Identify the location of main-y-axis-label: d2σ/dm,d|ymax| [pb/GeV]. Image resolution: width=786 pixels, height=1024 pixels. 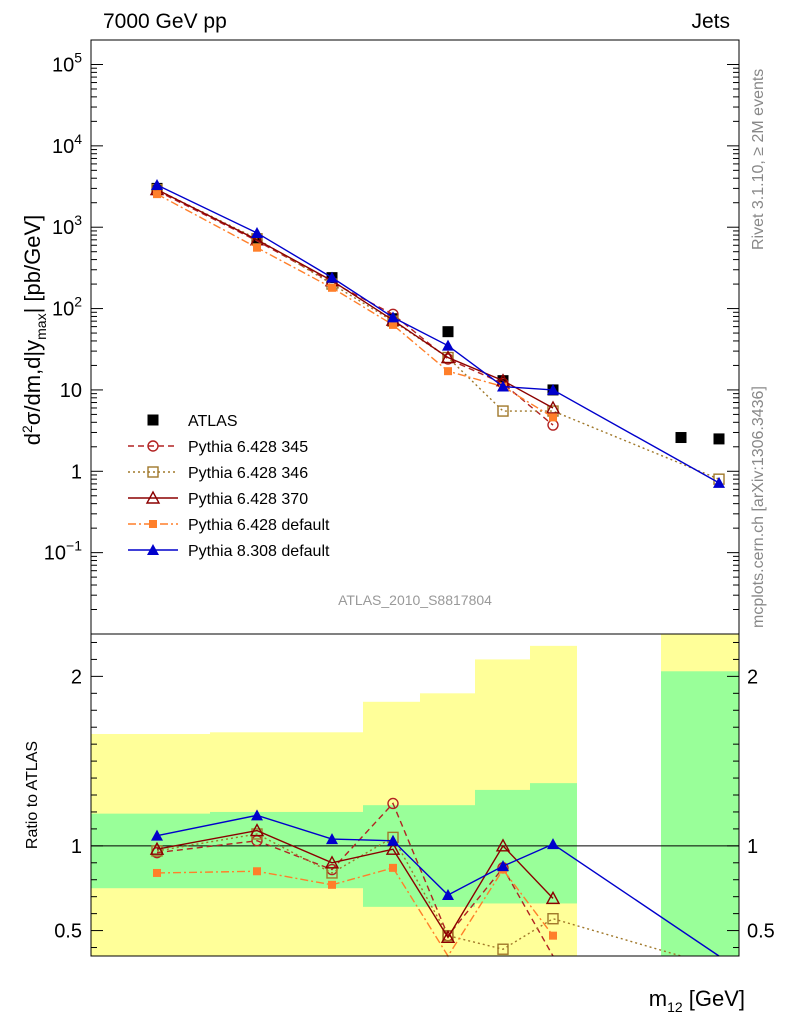
(34, 330).